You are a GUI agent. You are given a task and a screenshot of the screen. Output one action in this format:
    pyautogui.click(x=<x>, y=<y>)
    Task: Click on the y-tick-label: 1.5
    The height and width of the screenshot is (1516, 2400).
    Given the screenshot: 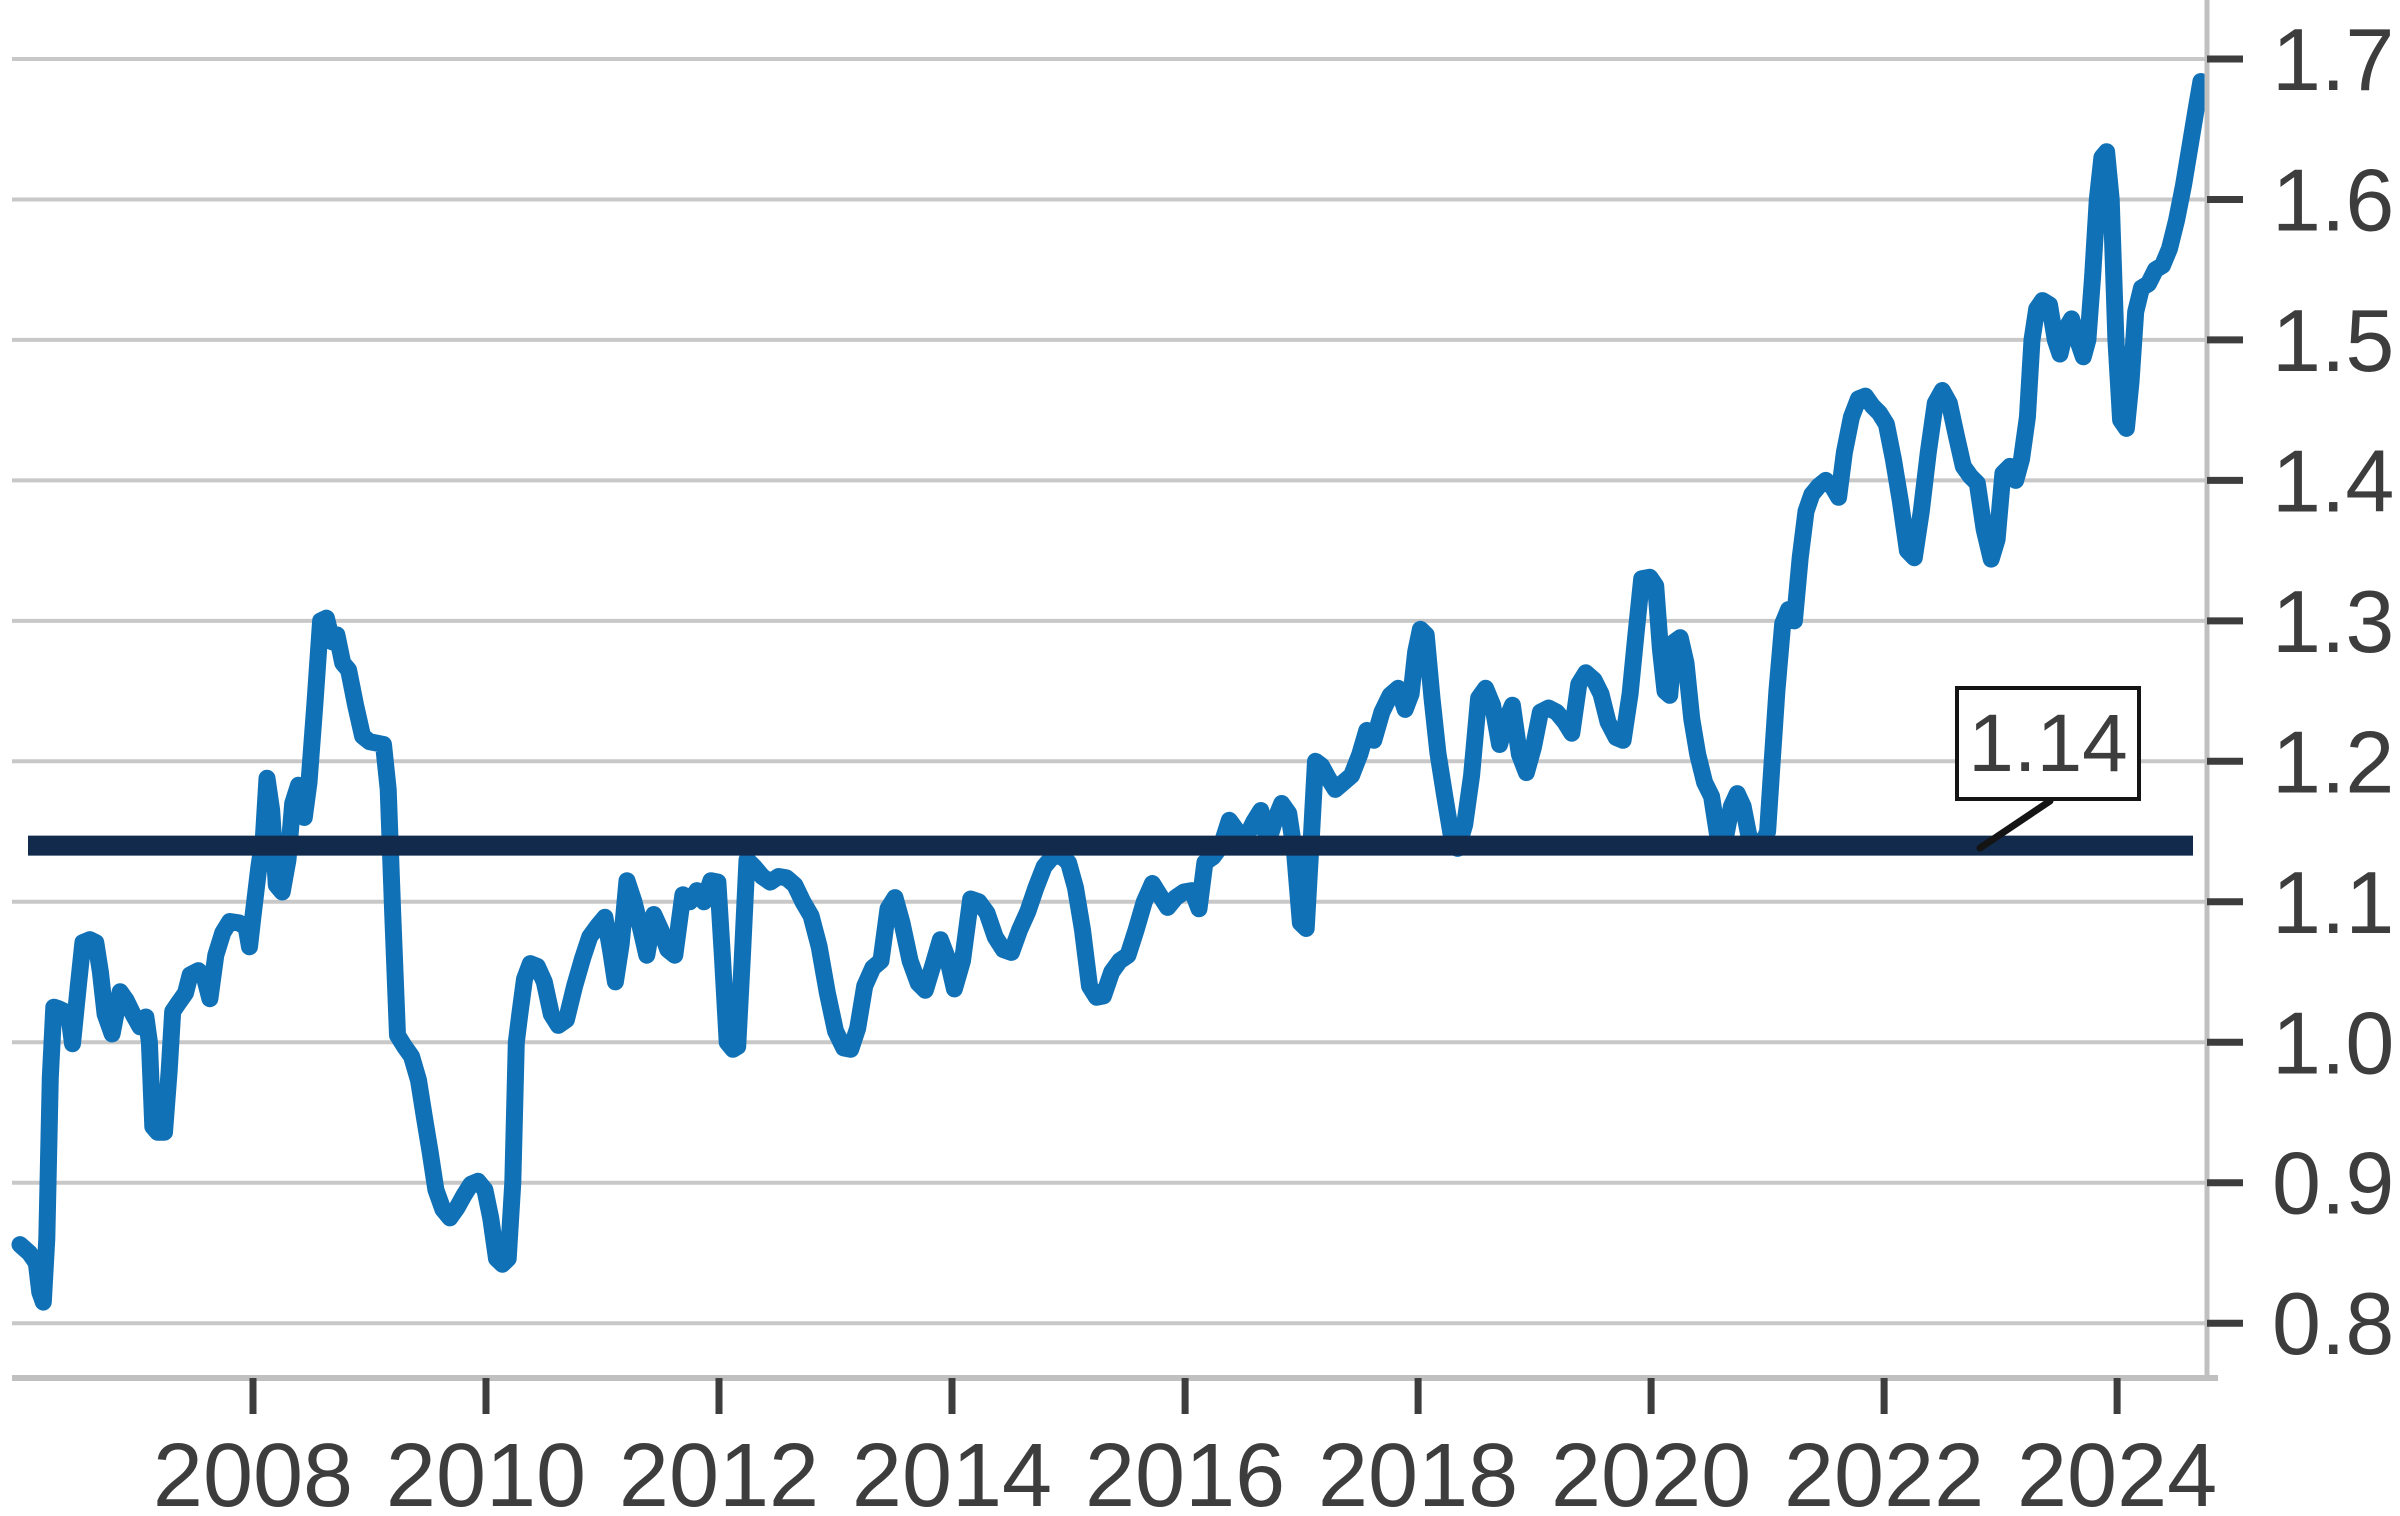 What is the action you would take?
    pyautogui.click(x=2333, y=340)
    